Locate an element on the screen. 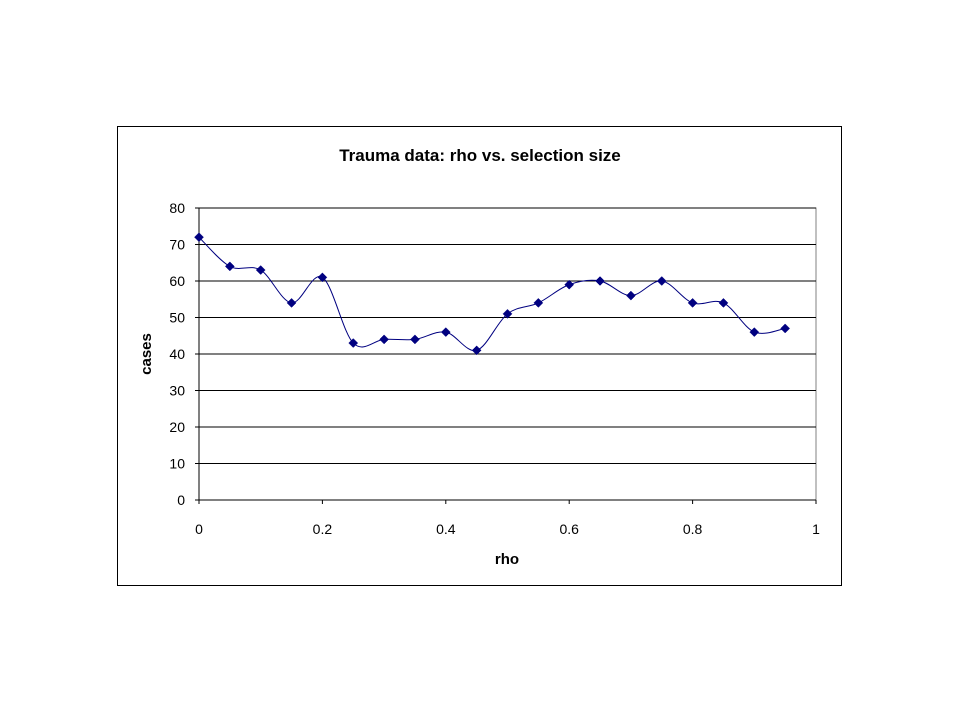 The height and width of the screenshot is (720, 960). x-axis-title: rho is located at coordinates (507, 559).